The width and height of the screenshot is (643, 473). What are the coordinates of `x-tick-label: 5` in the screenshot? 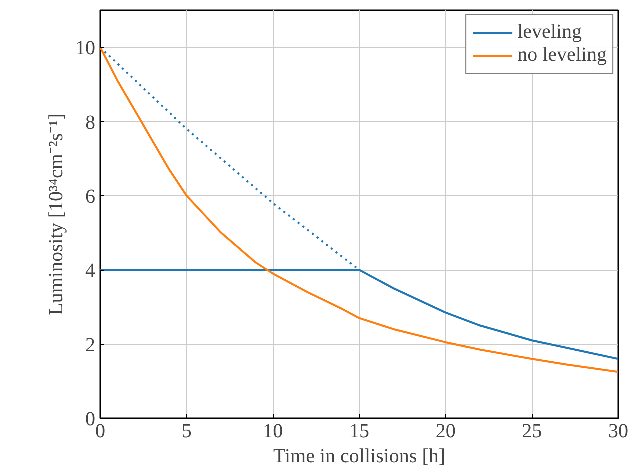 It's located at (187, 431).